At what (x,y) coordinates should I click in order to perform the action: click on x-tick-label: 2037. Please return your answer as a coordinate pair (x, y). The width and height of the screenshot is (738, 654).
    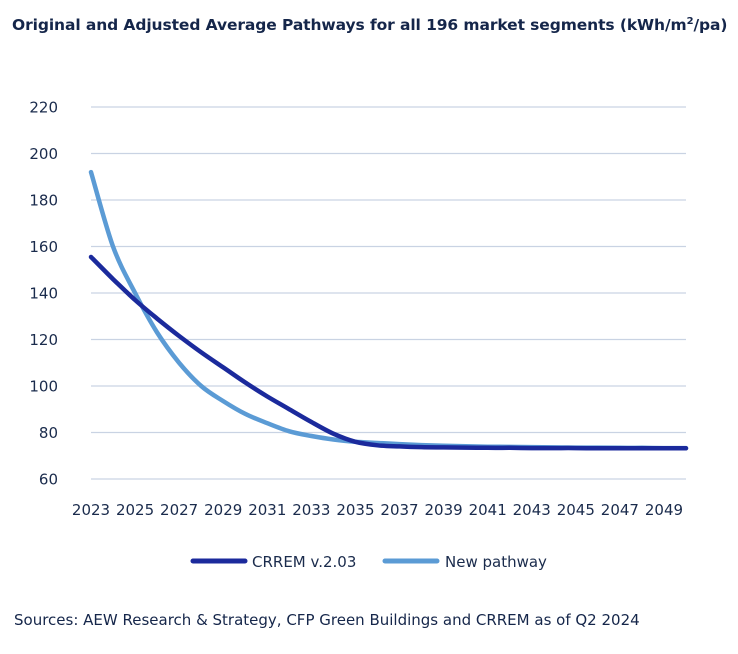
    Looking at the image, I should click on (399, 510).